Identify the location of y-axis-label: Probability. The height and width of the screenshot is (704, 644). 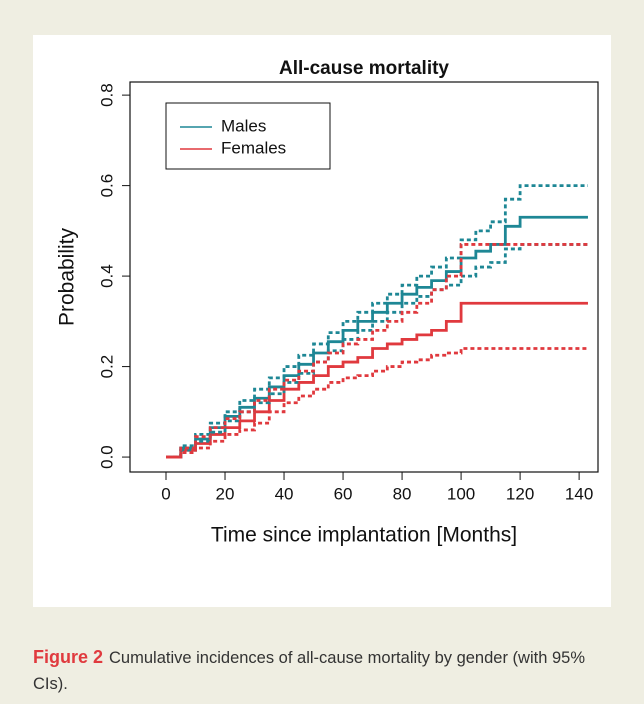
(67, 276).